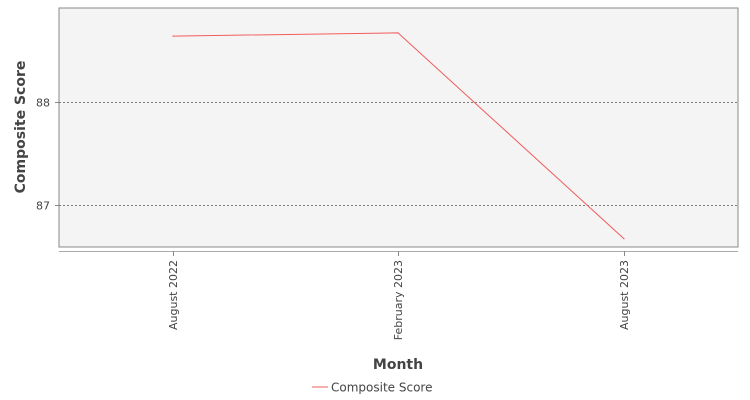 The image size is (750, 400). Describe the element at coordinates (381, 388) in the screenshot. I see `legend-label-composite-score: Composite Score` at that location.